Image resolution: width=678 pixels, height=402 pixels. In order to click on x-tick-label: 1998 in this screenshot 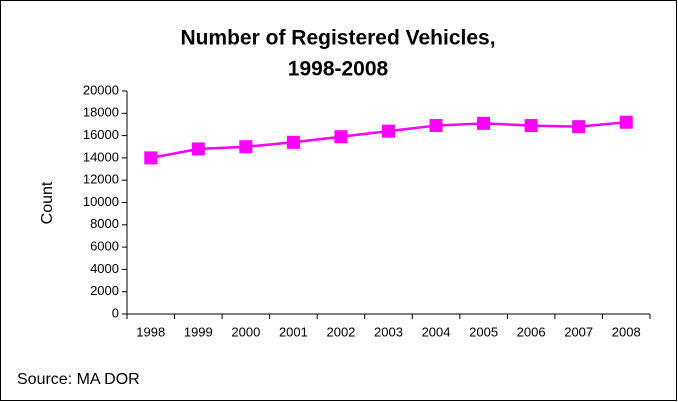, I will do `click(150, 331)`.